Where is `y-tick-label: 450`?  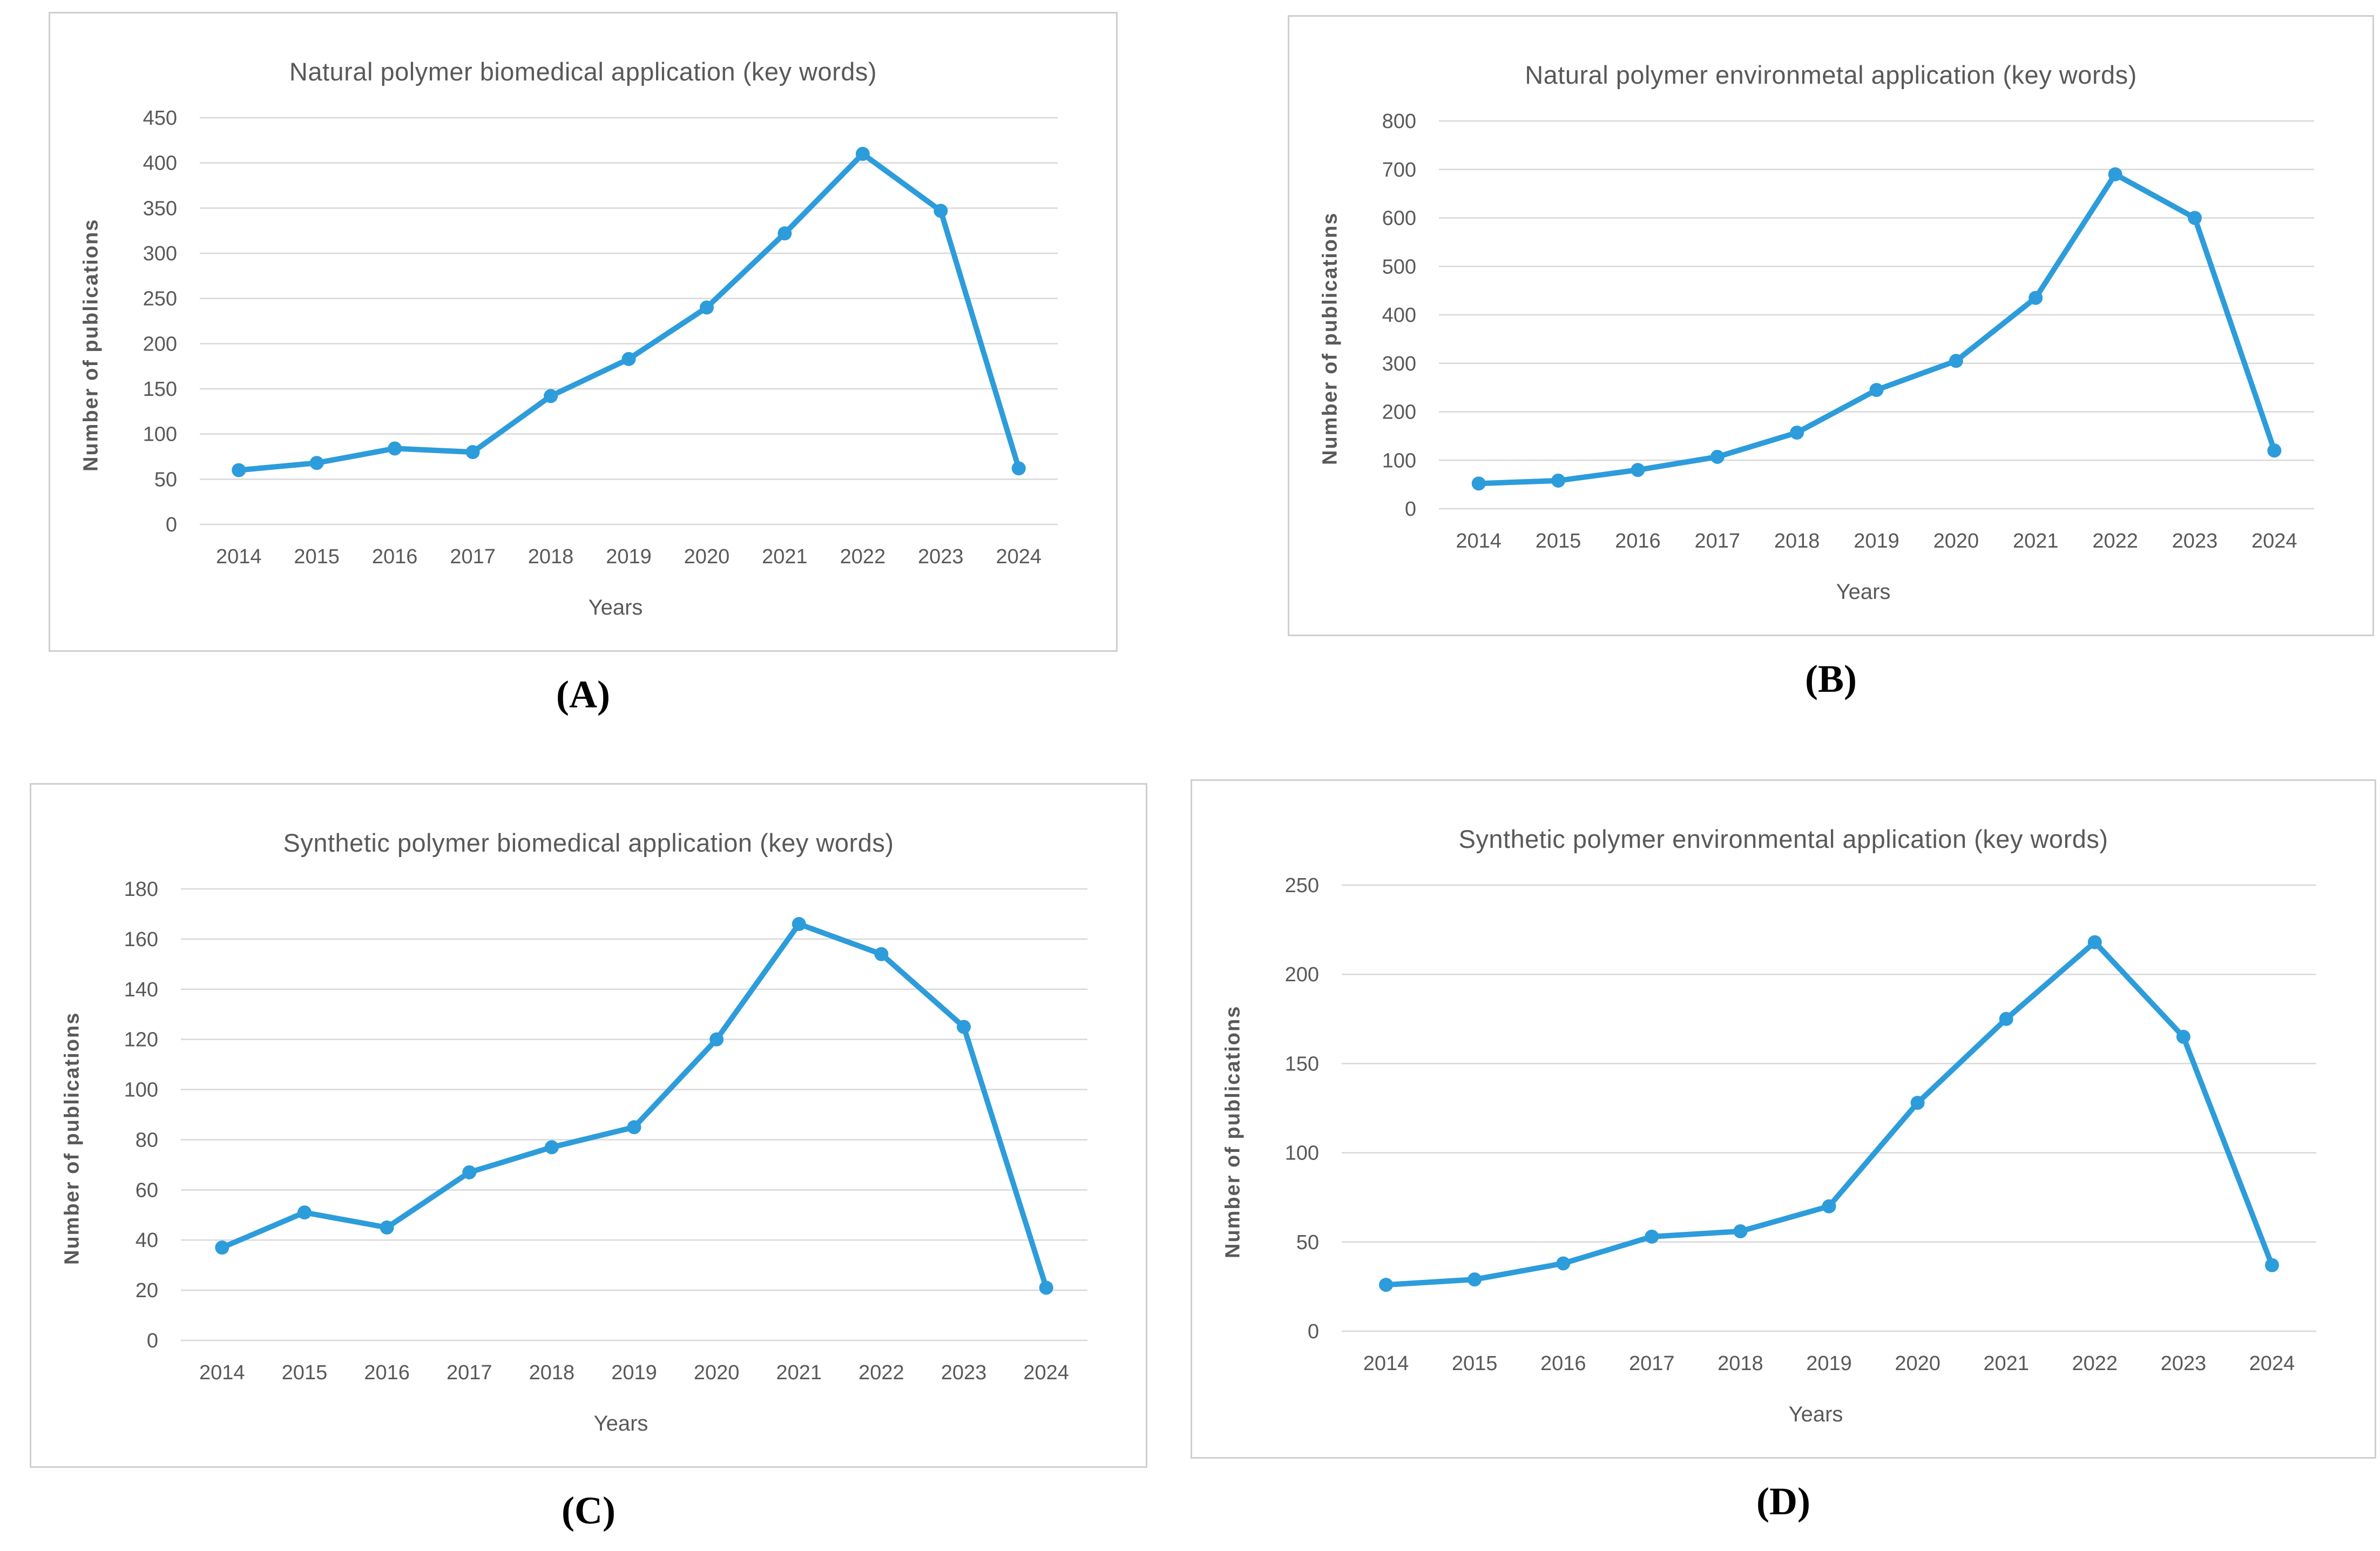 y-tick-label: 450 is located at coordinates (160, 118).